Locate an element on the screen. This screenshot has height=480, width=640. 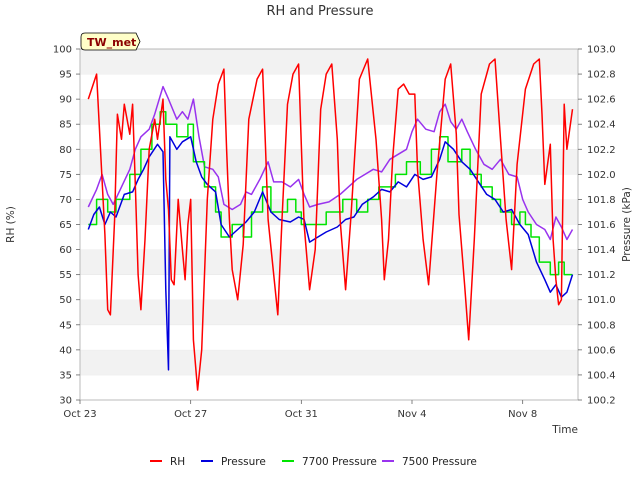
bottom-axis: Oct 23 Oct 27 Oct 31 Nov 4 Nov 8 is located at coordinates (300, 410).